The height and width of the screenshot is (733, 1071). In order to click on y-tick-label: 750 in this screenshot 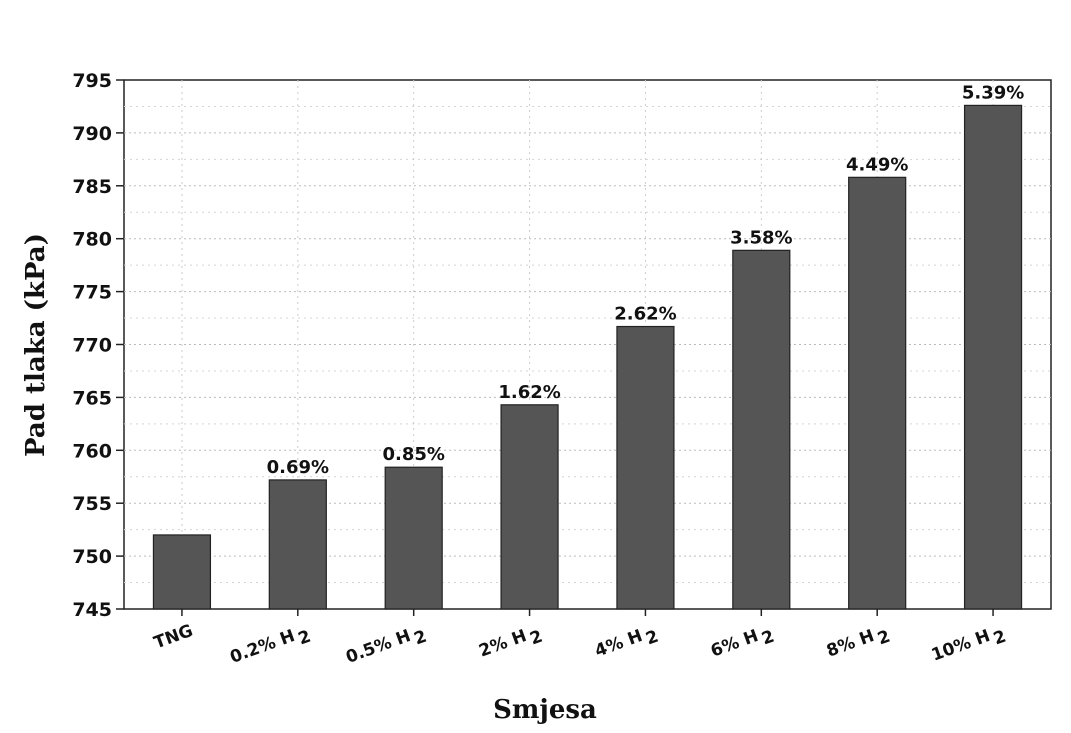, I will do `click(92, 557)`.